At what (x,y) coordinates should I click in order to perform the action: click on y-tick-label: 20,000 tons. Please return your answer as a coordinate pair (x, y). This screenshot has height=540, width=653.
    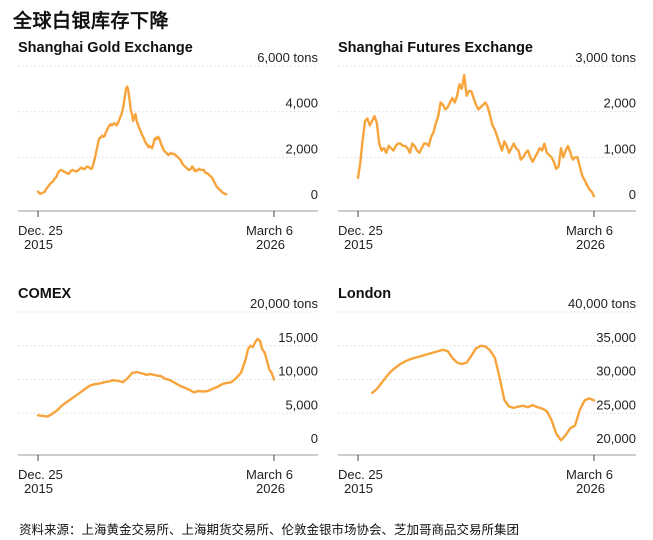
    Looking at the image, I should click on (284, 303).